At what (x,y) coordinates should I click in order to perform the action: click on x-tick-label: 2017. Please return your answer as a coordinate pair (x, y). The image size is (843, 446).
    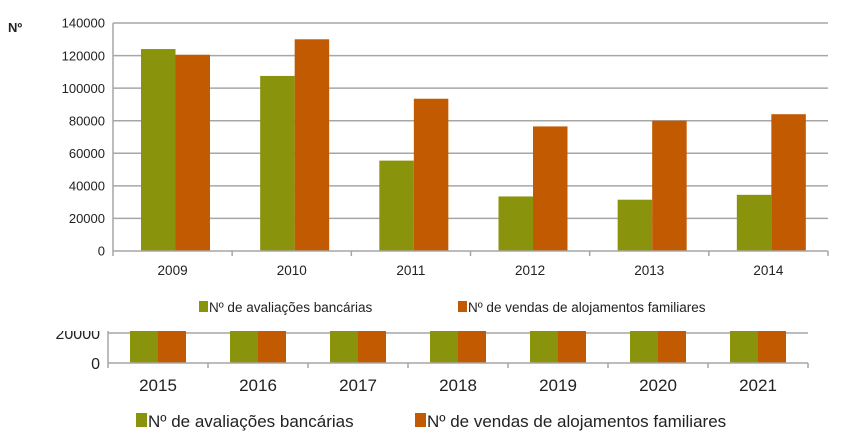
    Looking at the image, I should click on (358, 385).